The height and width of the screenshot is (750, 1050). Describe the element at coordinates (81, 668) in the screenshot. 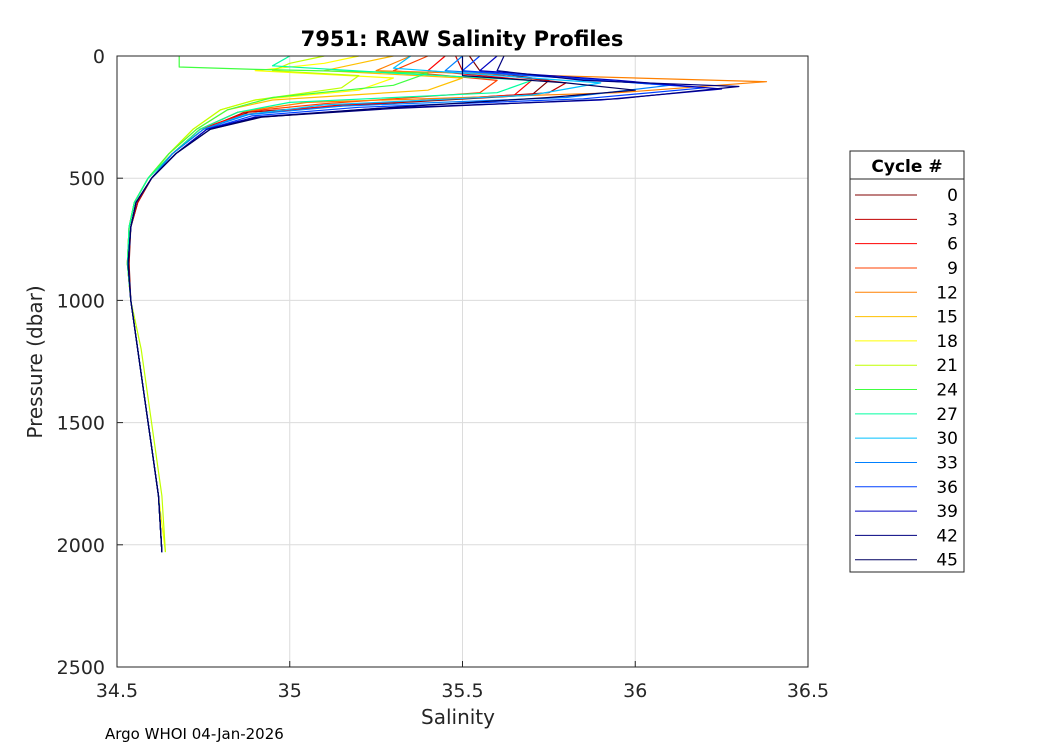

I see `y-tick-label: 2500` at that location.